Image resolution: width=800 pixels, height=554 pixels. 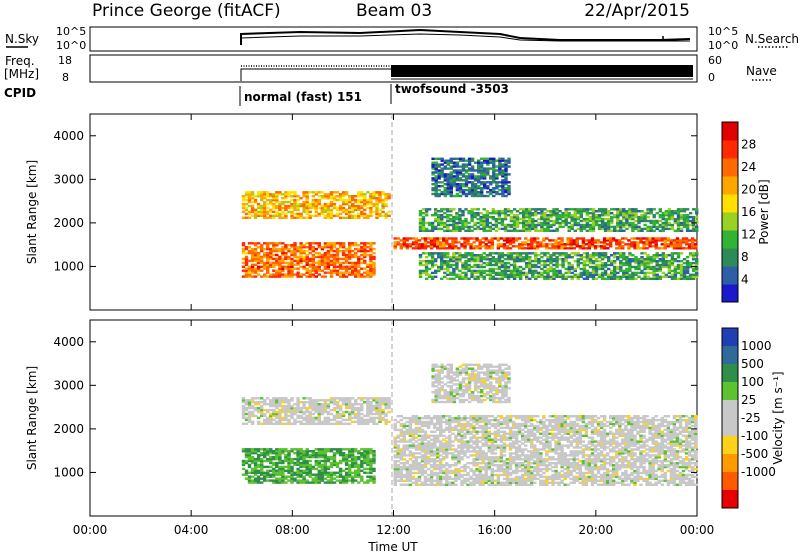 What do you see at coordinates (748, 145) in the screenshot?
I see `colorbar-tick-label: 28` at bounding box center [748, 145].